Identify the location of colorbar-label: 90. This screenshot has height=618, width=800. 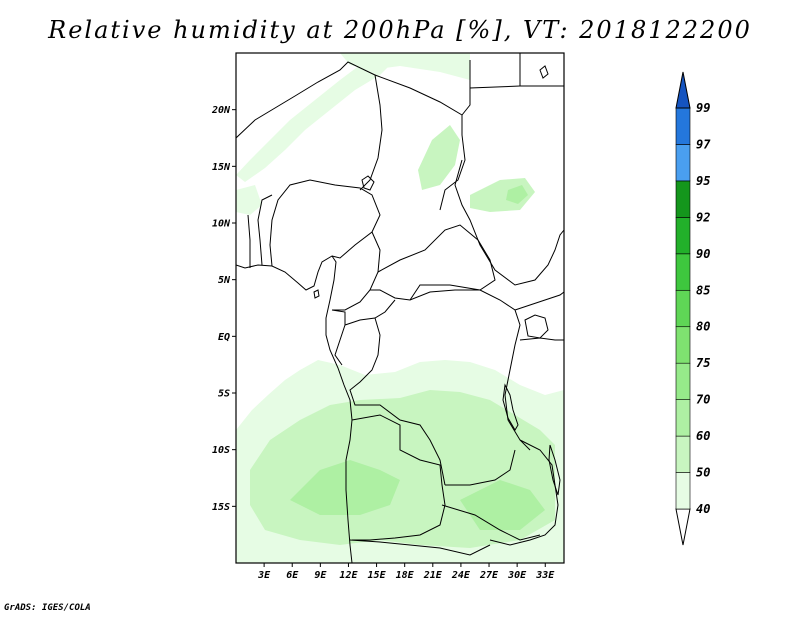
(703, 254).